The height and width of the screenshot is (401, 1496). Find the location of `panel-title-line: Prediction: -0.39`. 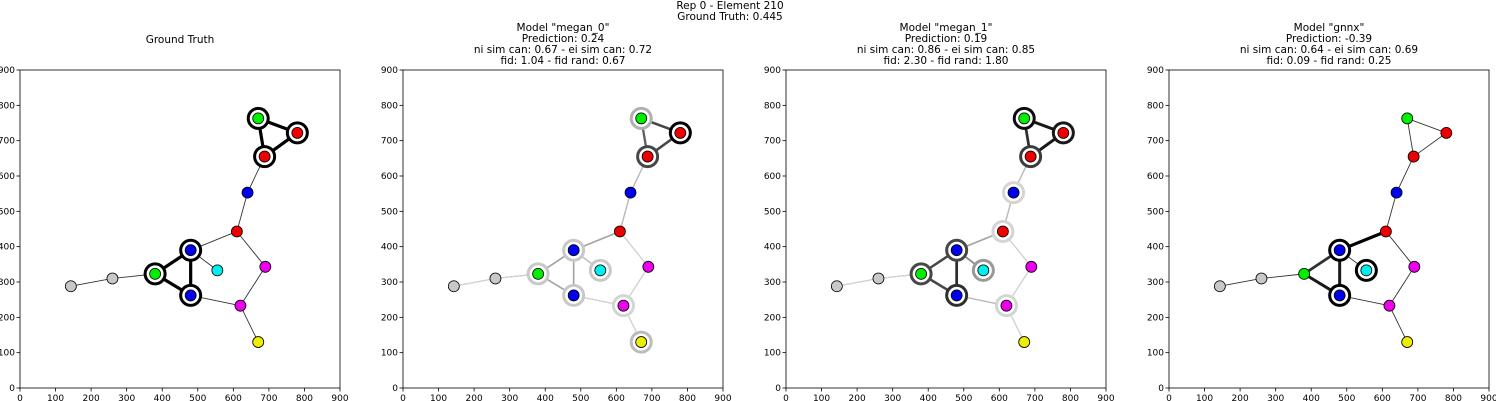

panel-title-line: Prediction: -0.39 is located at coordinates (1329, 39).